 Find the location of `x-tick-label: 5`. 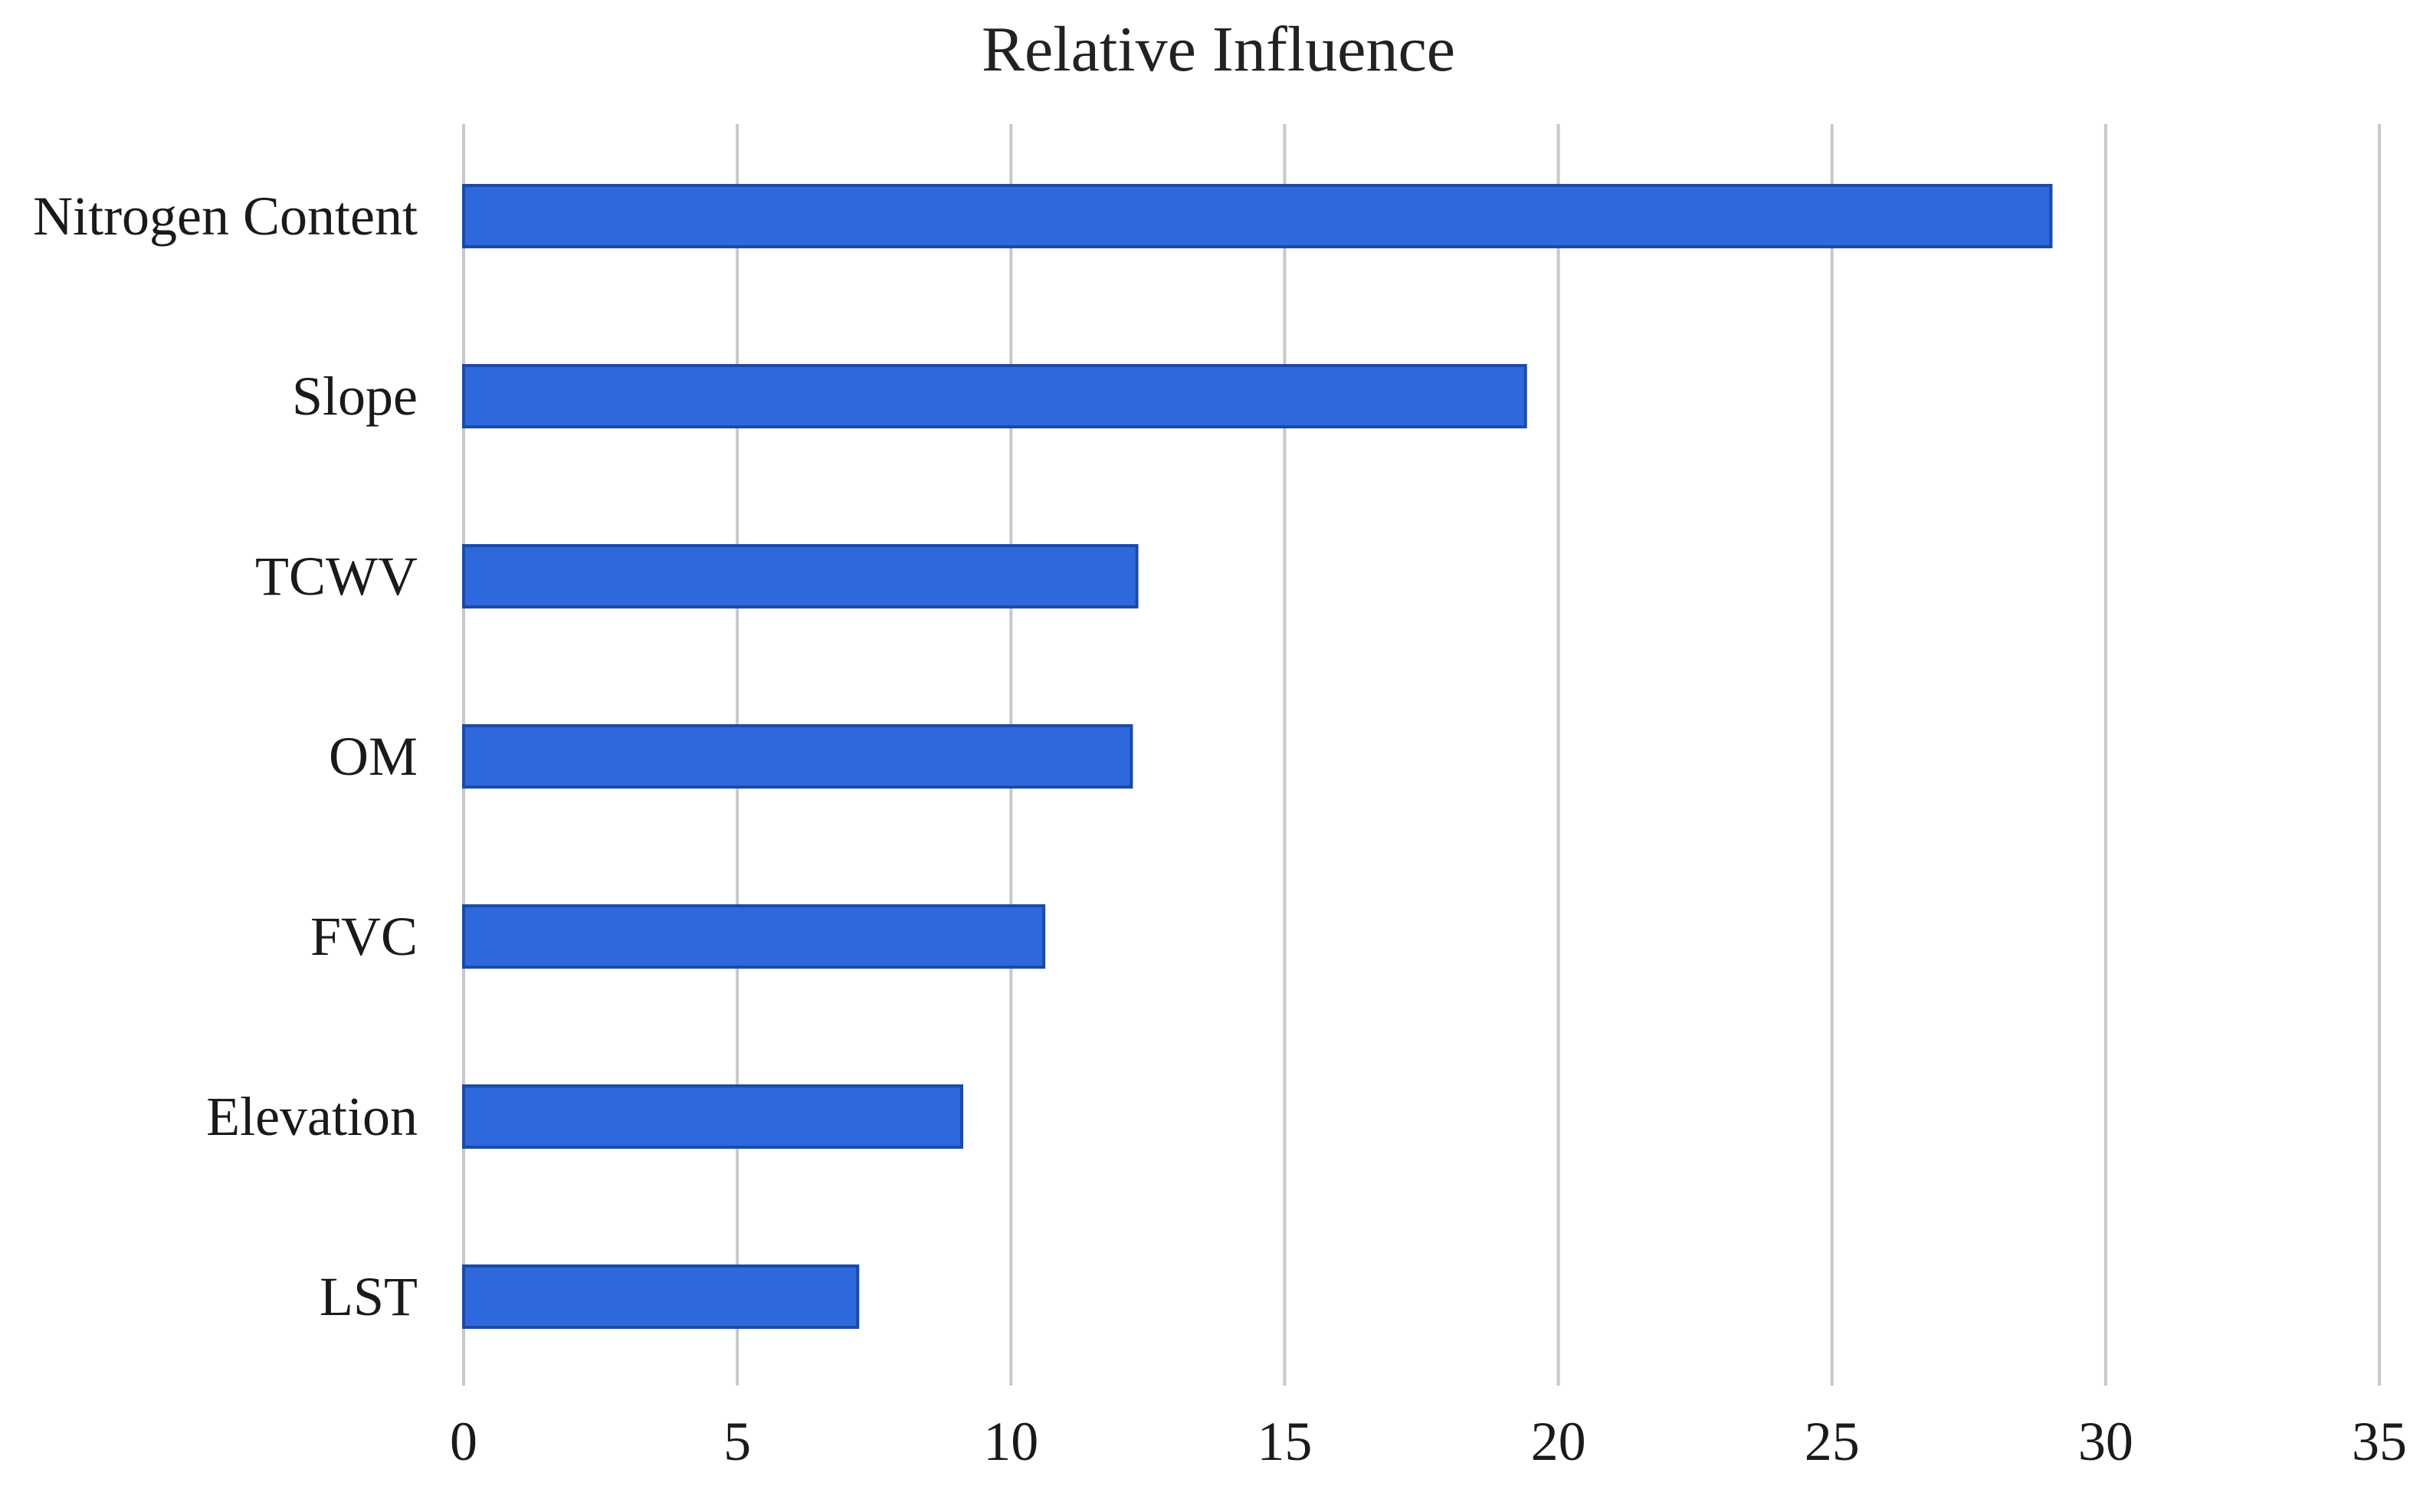

x-tick-label: 5 is located at coordinates (737, 1441).